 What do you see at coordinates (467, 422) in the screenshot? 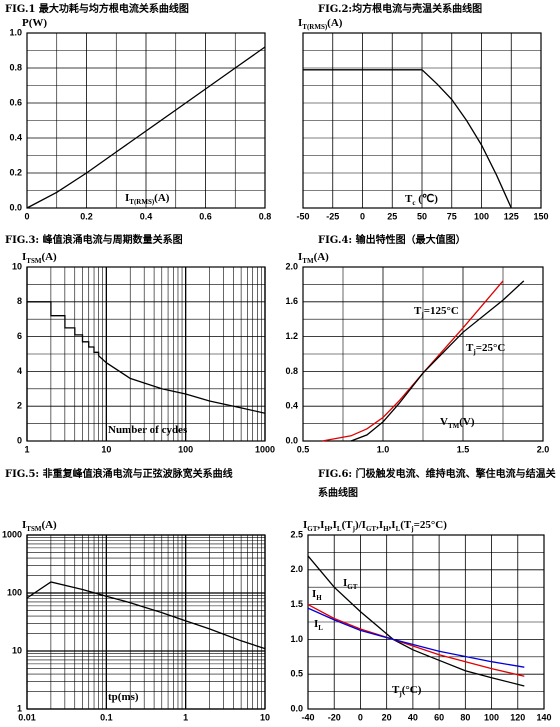
I see `x-axis-label-part: (V)` at bounding box center [467, 422].